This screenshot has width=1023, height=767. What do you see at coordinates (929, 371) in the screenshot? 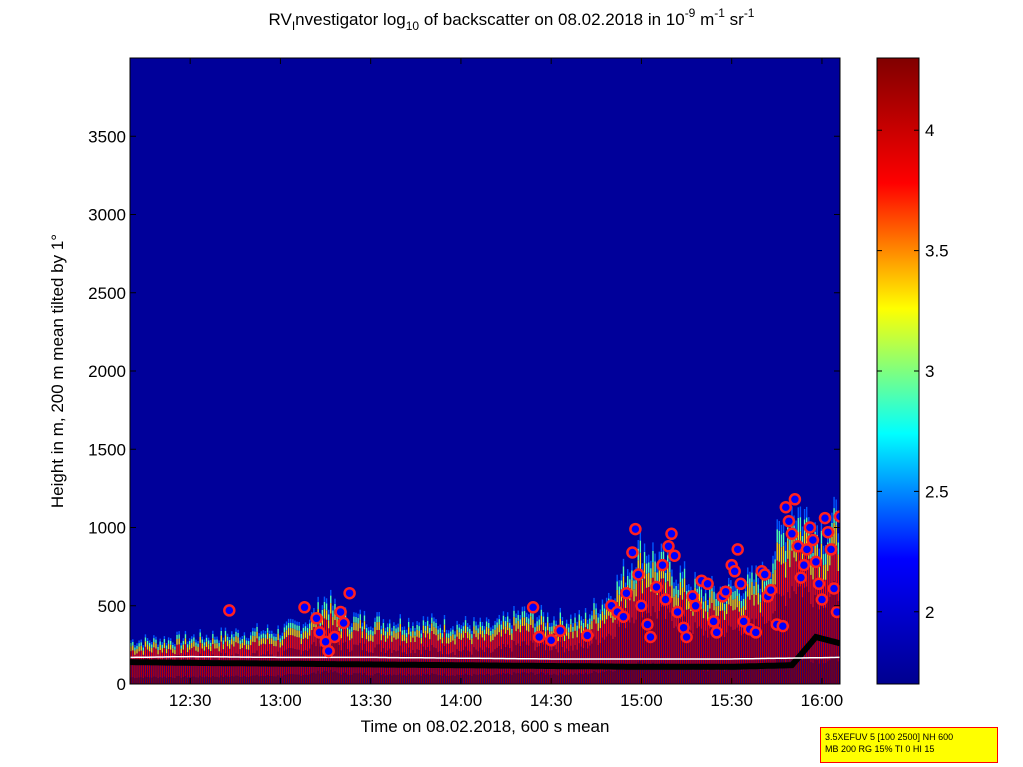
I see `colorbar-tick-label: 3` at bounding box center [929, 371].